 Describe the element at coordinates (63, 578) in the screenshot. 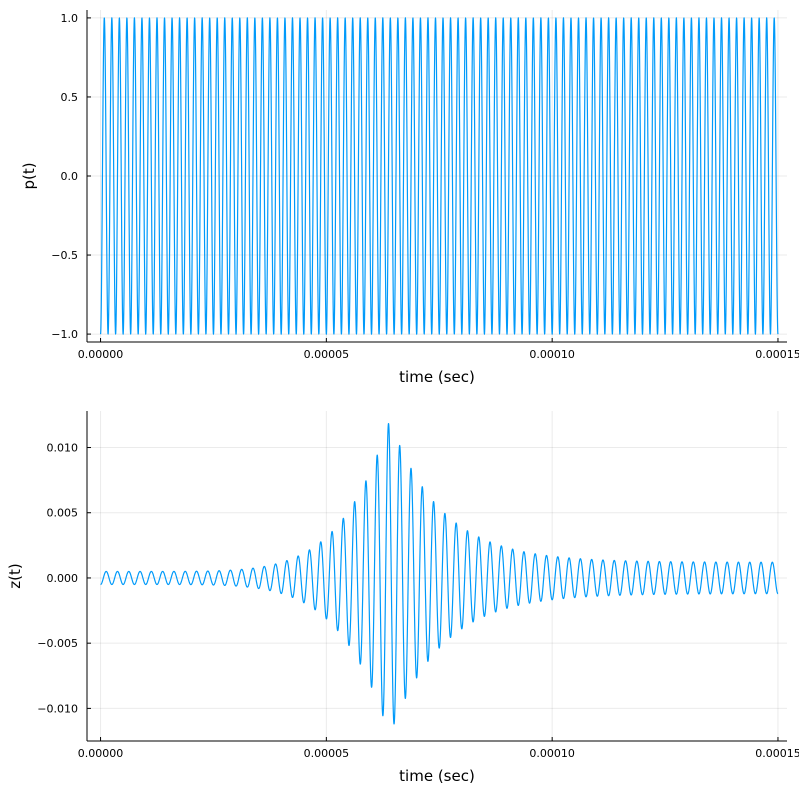

I see `bottom-y-tick-label: 0.000` at that location.